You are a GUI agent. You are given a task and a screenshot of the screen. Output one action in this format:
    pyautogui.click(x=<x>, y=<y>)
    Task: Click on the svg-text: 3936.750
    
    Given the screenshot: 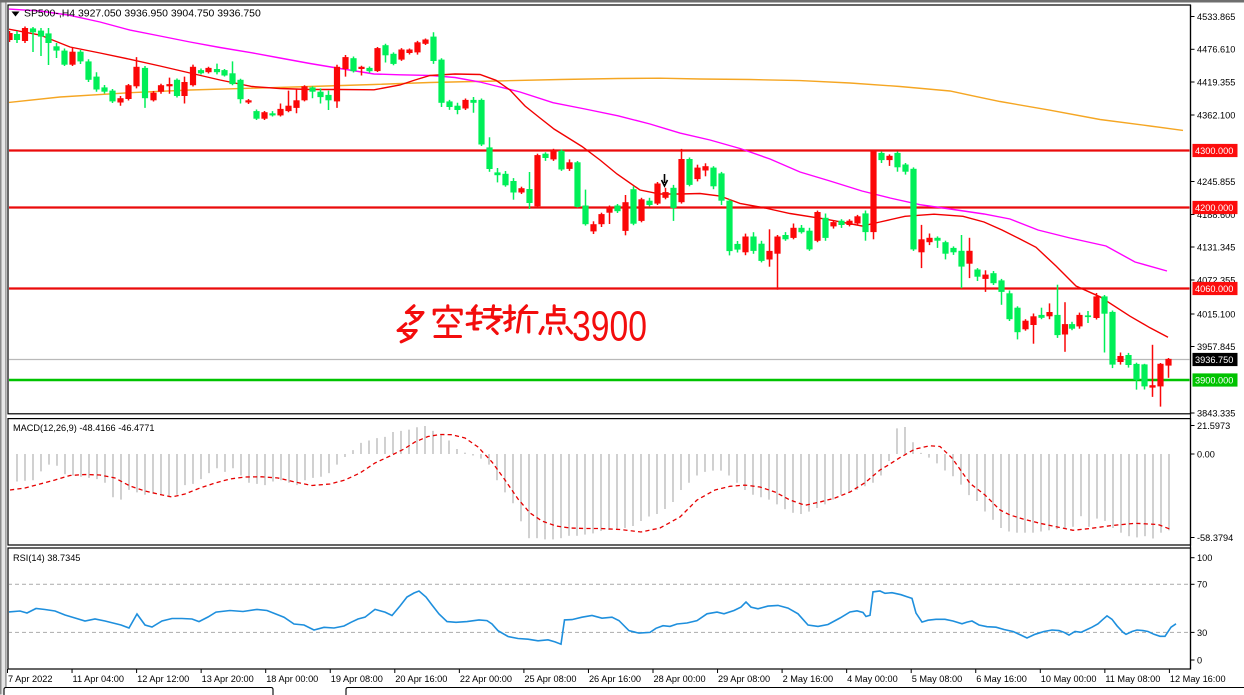 What is the action you would take?
    pyautogui.click(x=1214, y=360)
    